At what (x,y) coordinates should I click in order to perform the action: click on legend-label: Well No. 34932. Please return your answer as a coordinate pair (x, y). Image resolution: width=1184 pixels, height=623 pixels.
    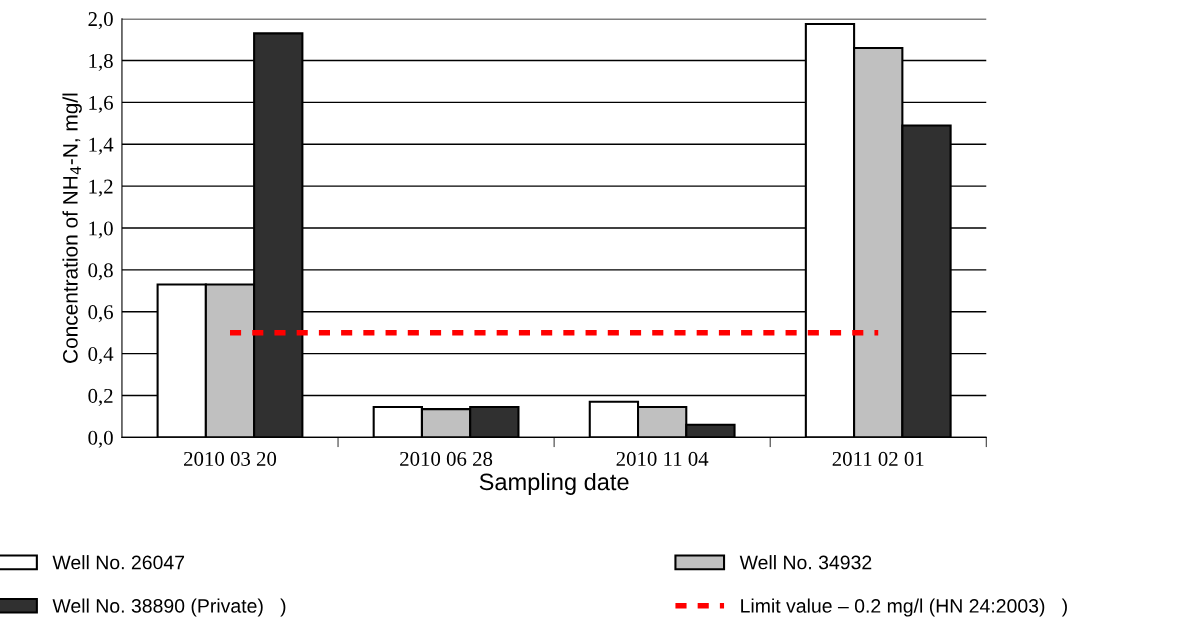
    Looking at the image, I should click on (805, 562).